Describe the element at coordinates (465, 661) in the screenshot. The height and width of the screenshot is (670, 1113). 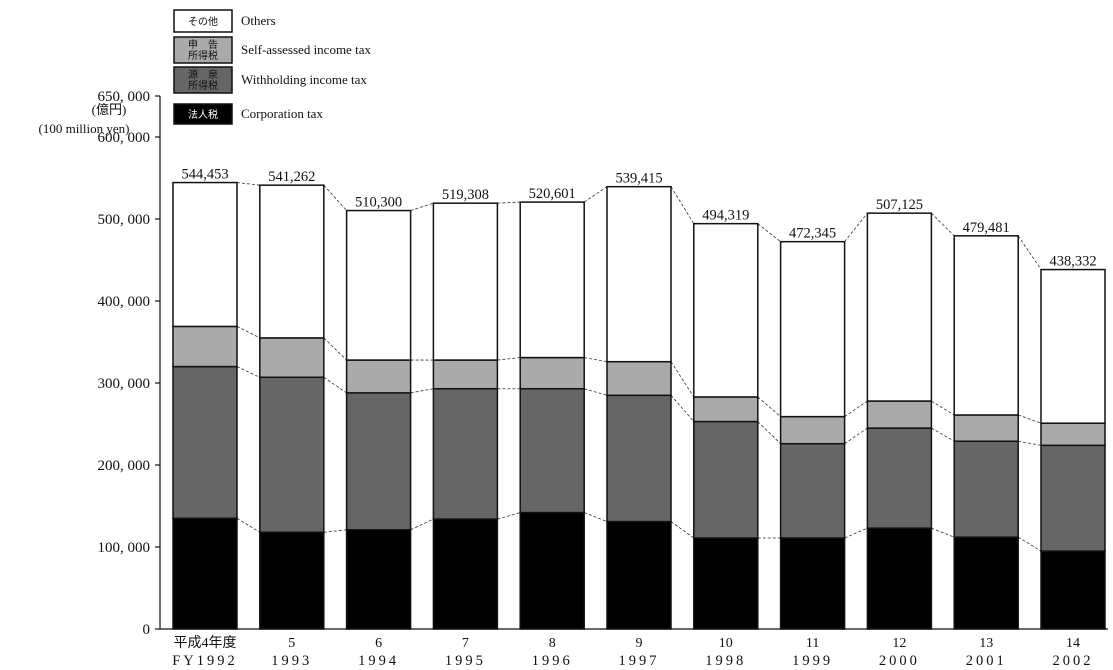
I see `x-tick-label-fy: 1995` at that location.